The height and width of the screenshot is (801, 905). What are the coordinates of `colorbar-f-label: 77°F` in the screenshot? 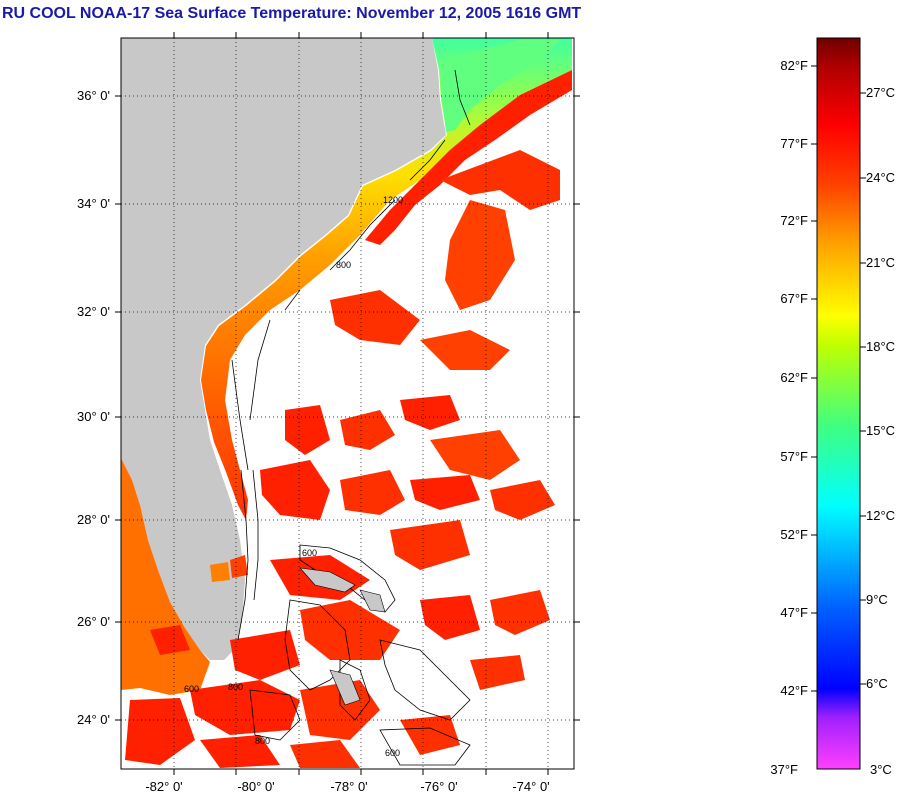 It's located at (794, 143).